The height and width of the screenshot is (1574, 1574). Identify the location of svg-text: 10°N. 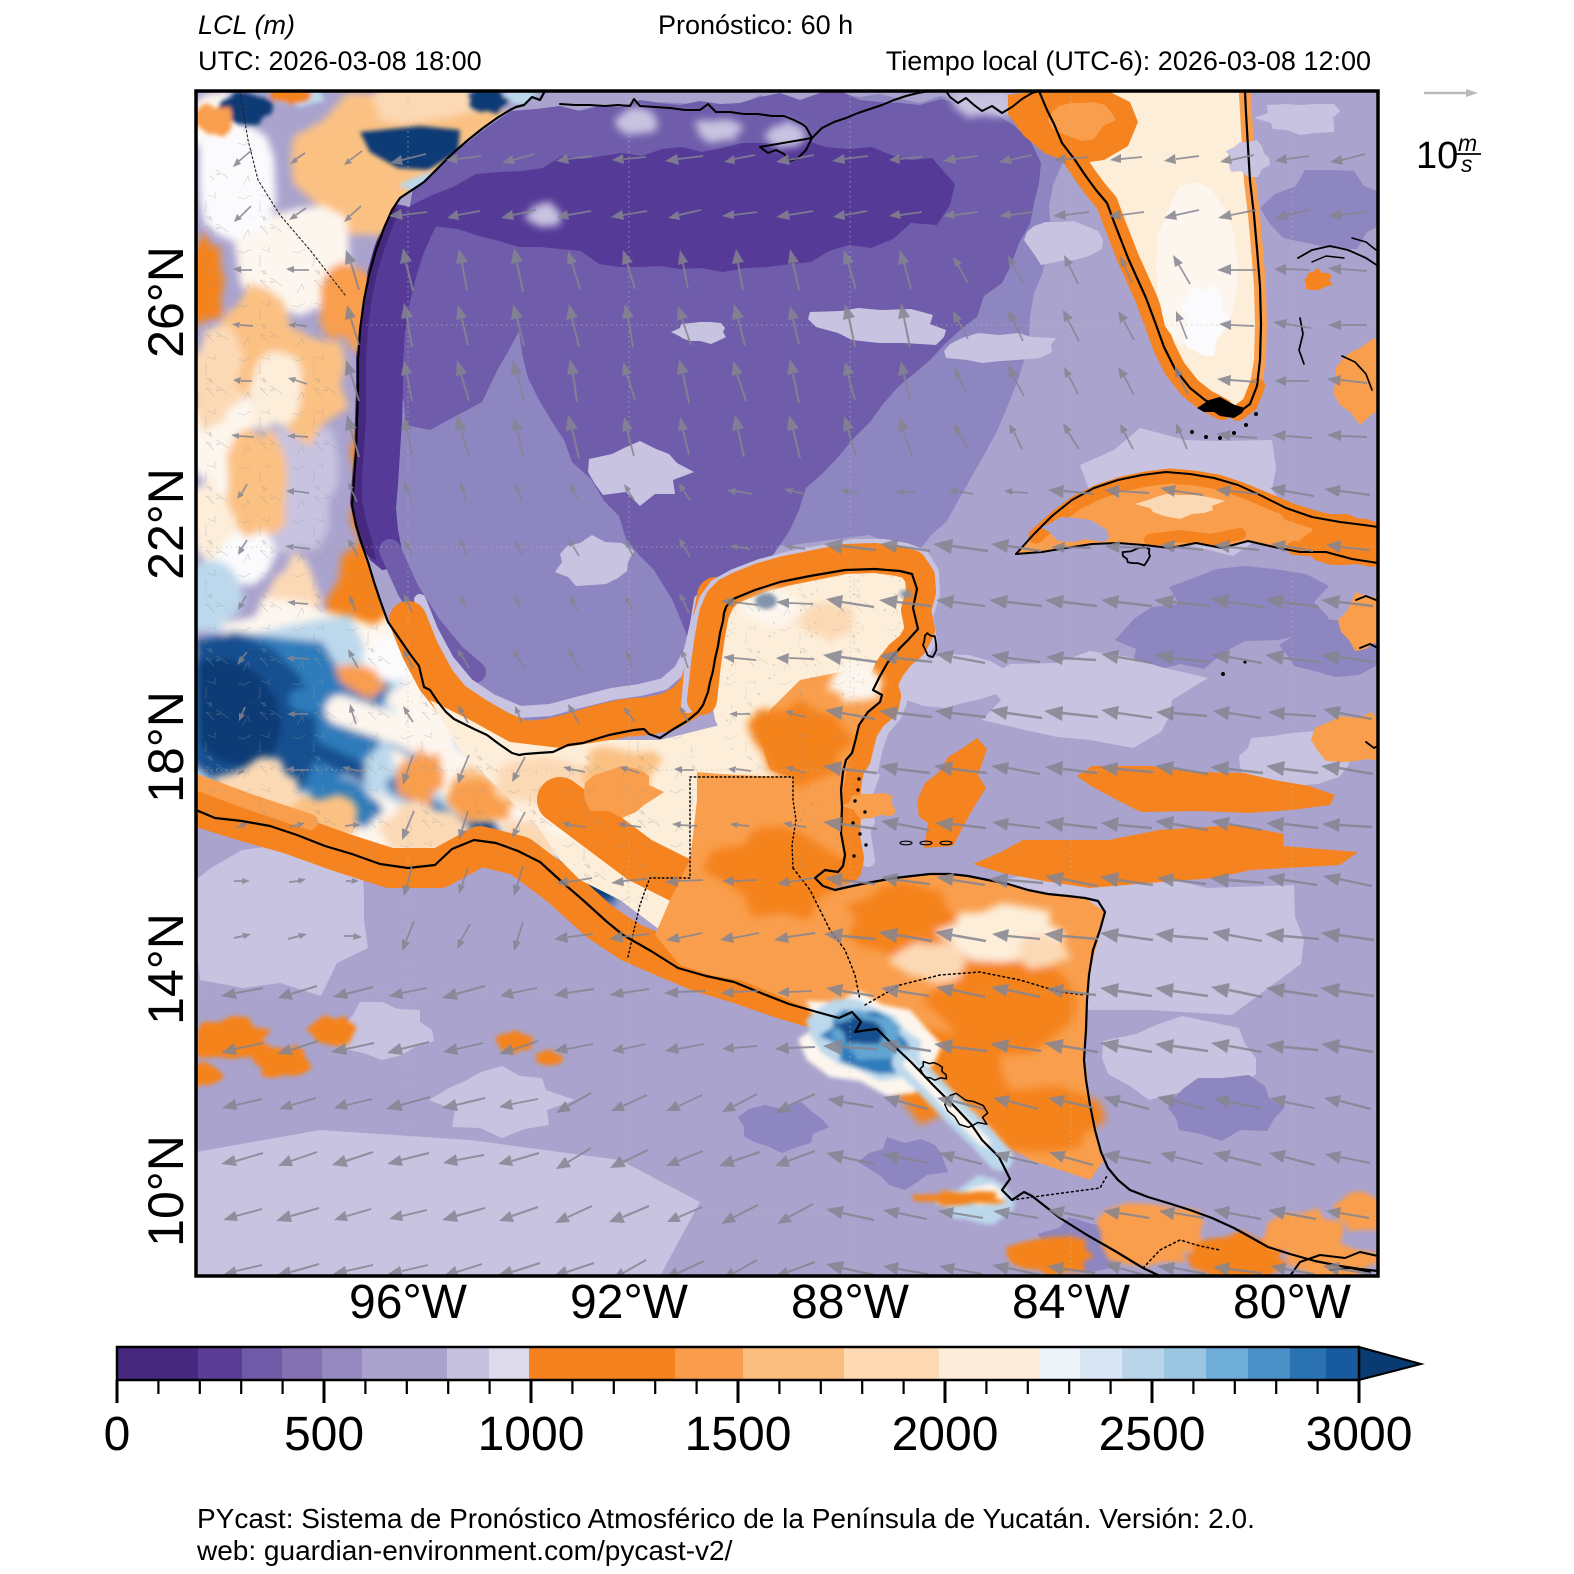
(166, 1191).